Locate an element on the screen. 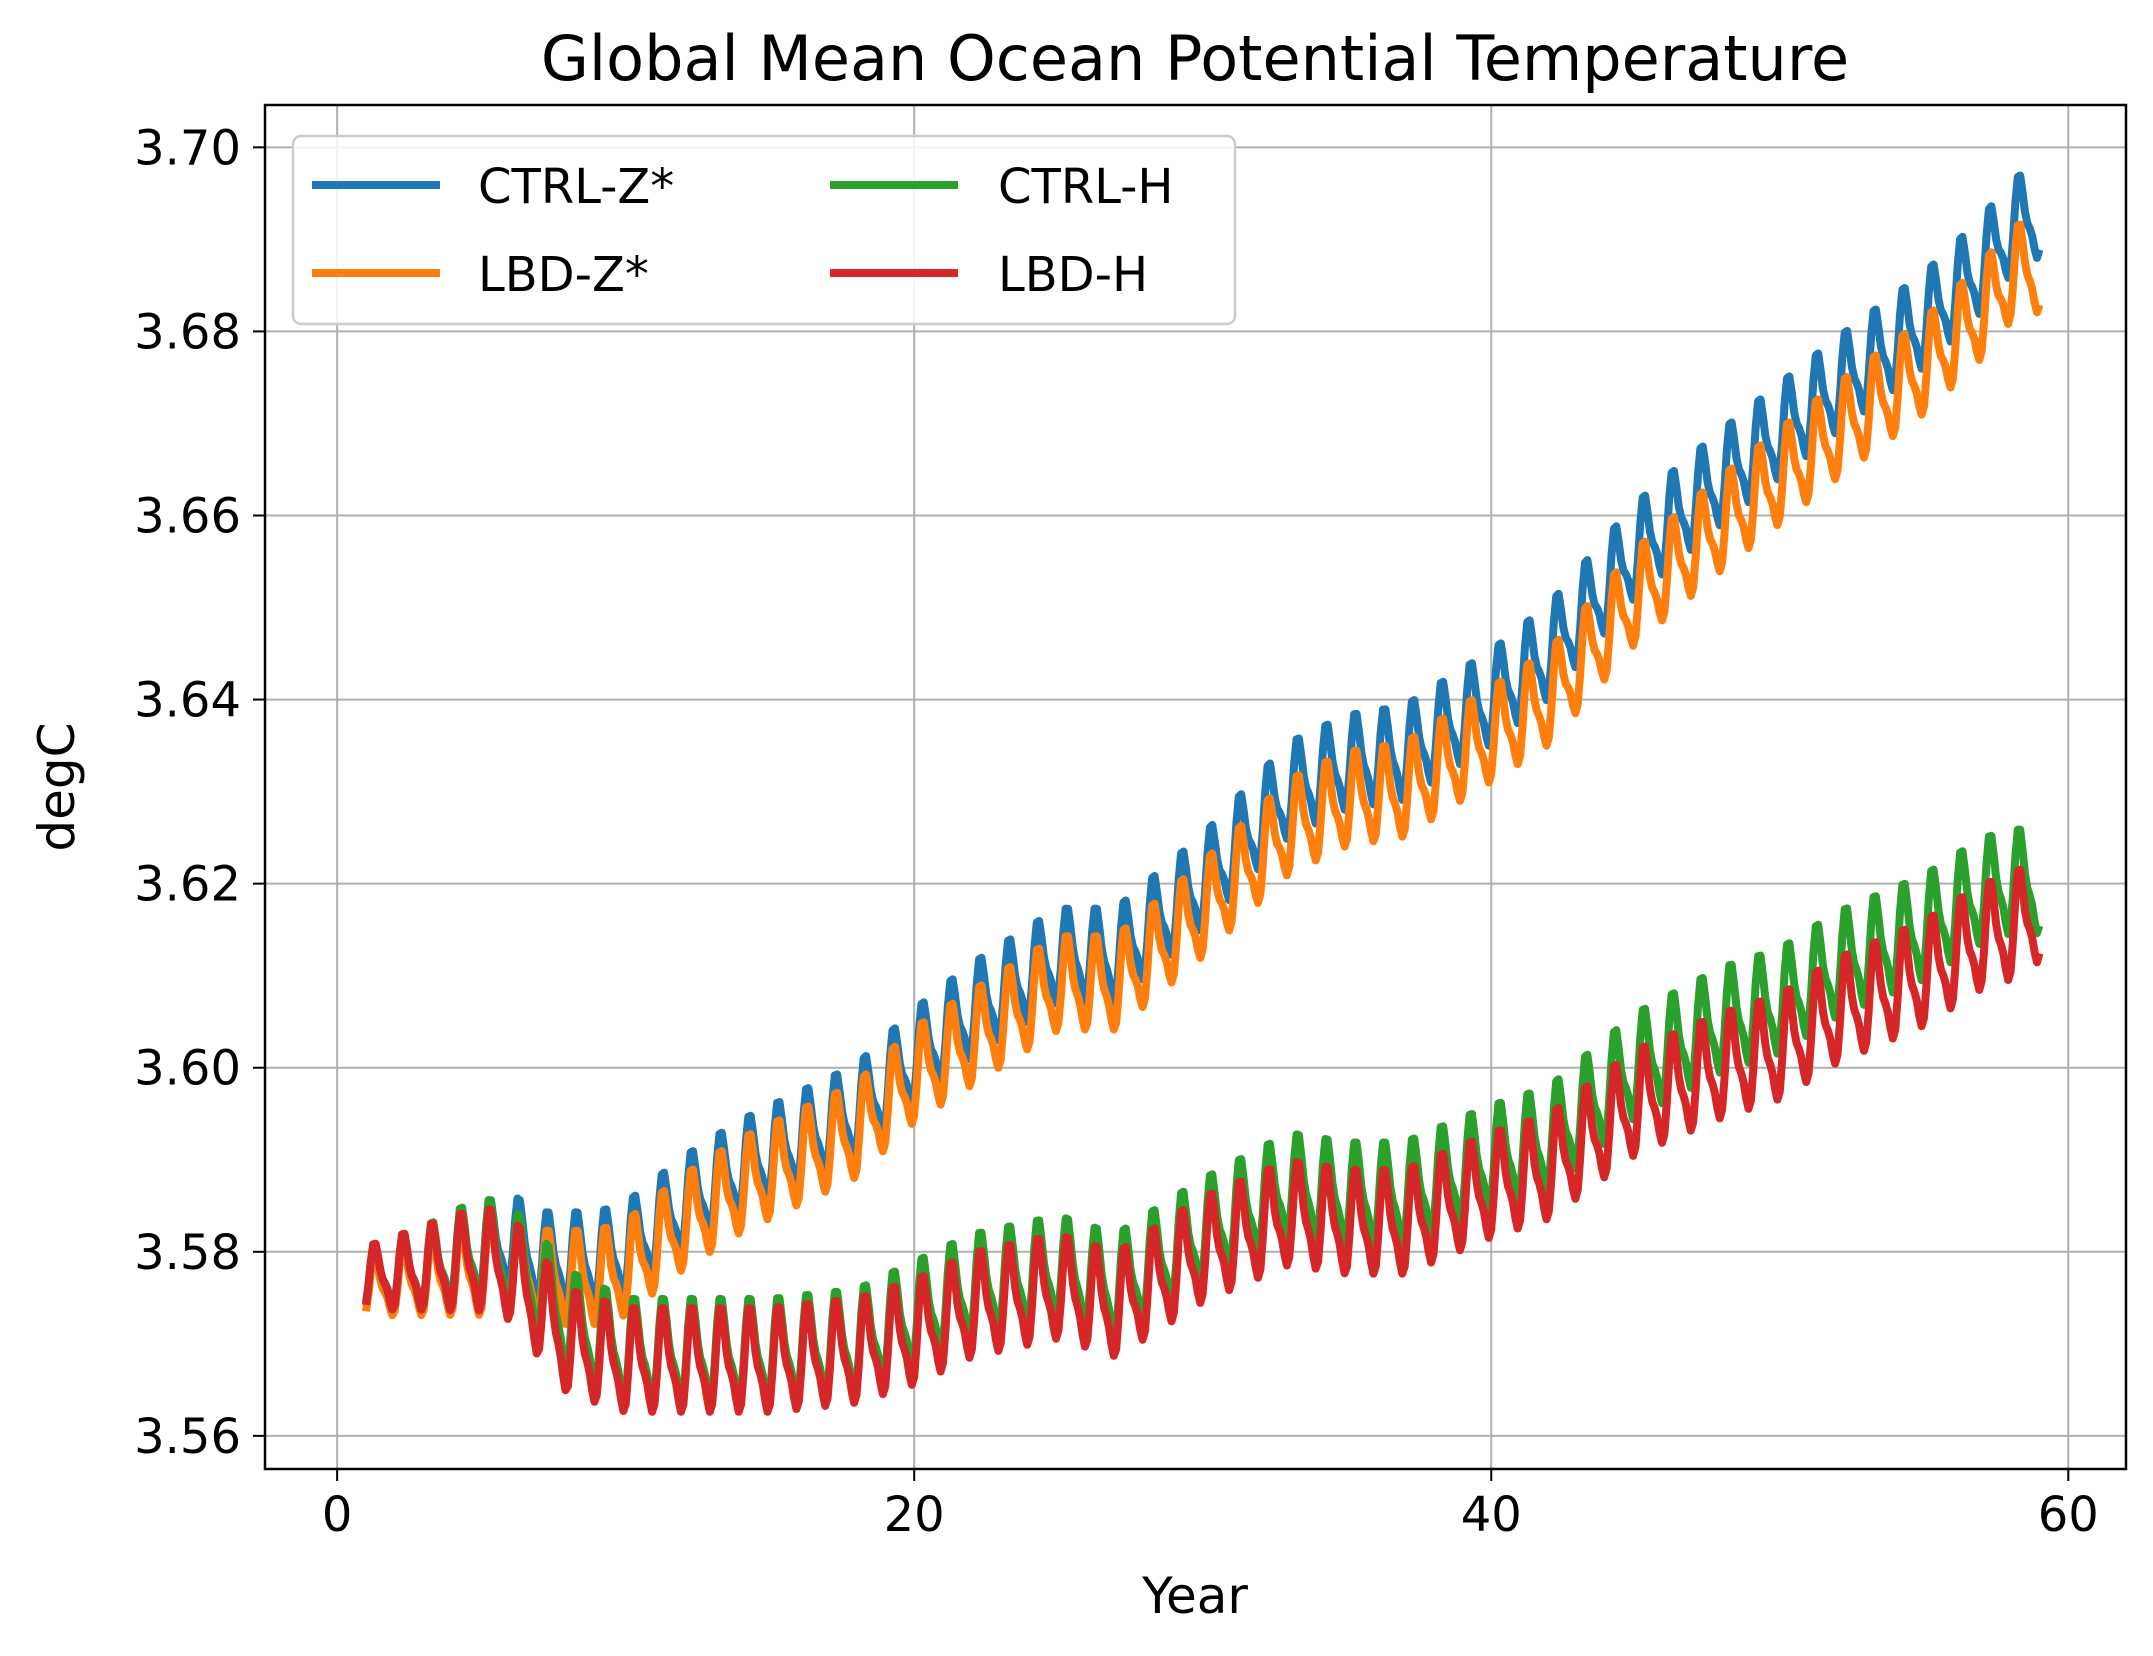 The height and width of the screenshot is (1656, 2153). legend-label-lbd-h: LBD-H is located at coordinates (1073, 275).